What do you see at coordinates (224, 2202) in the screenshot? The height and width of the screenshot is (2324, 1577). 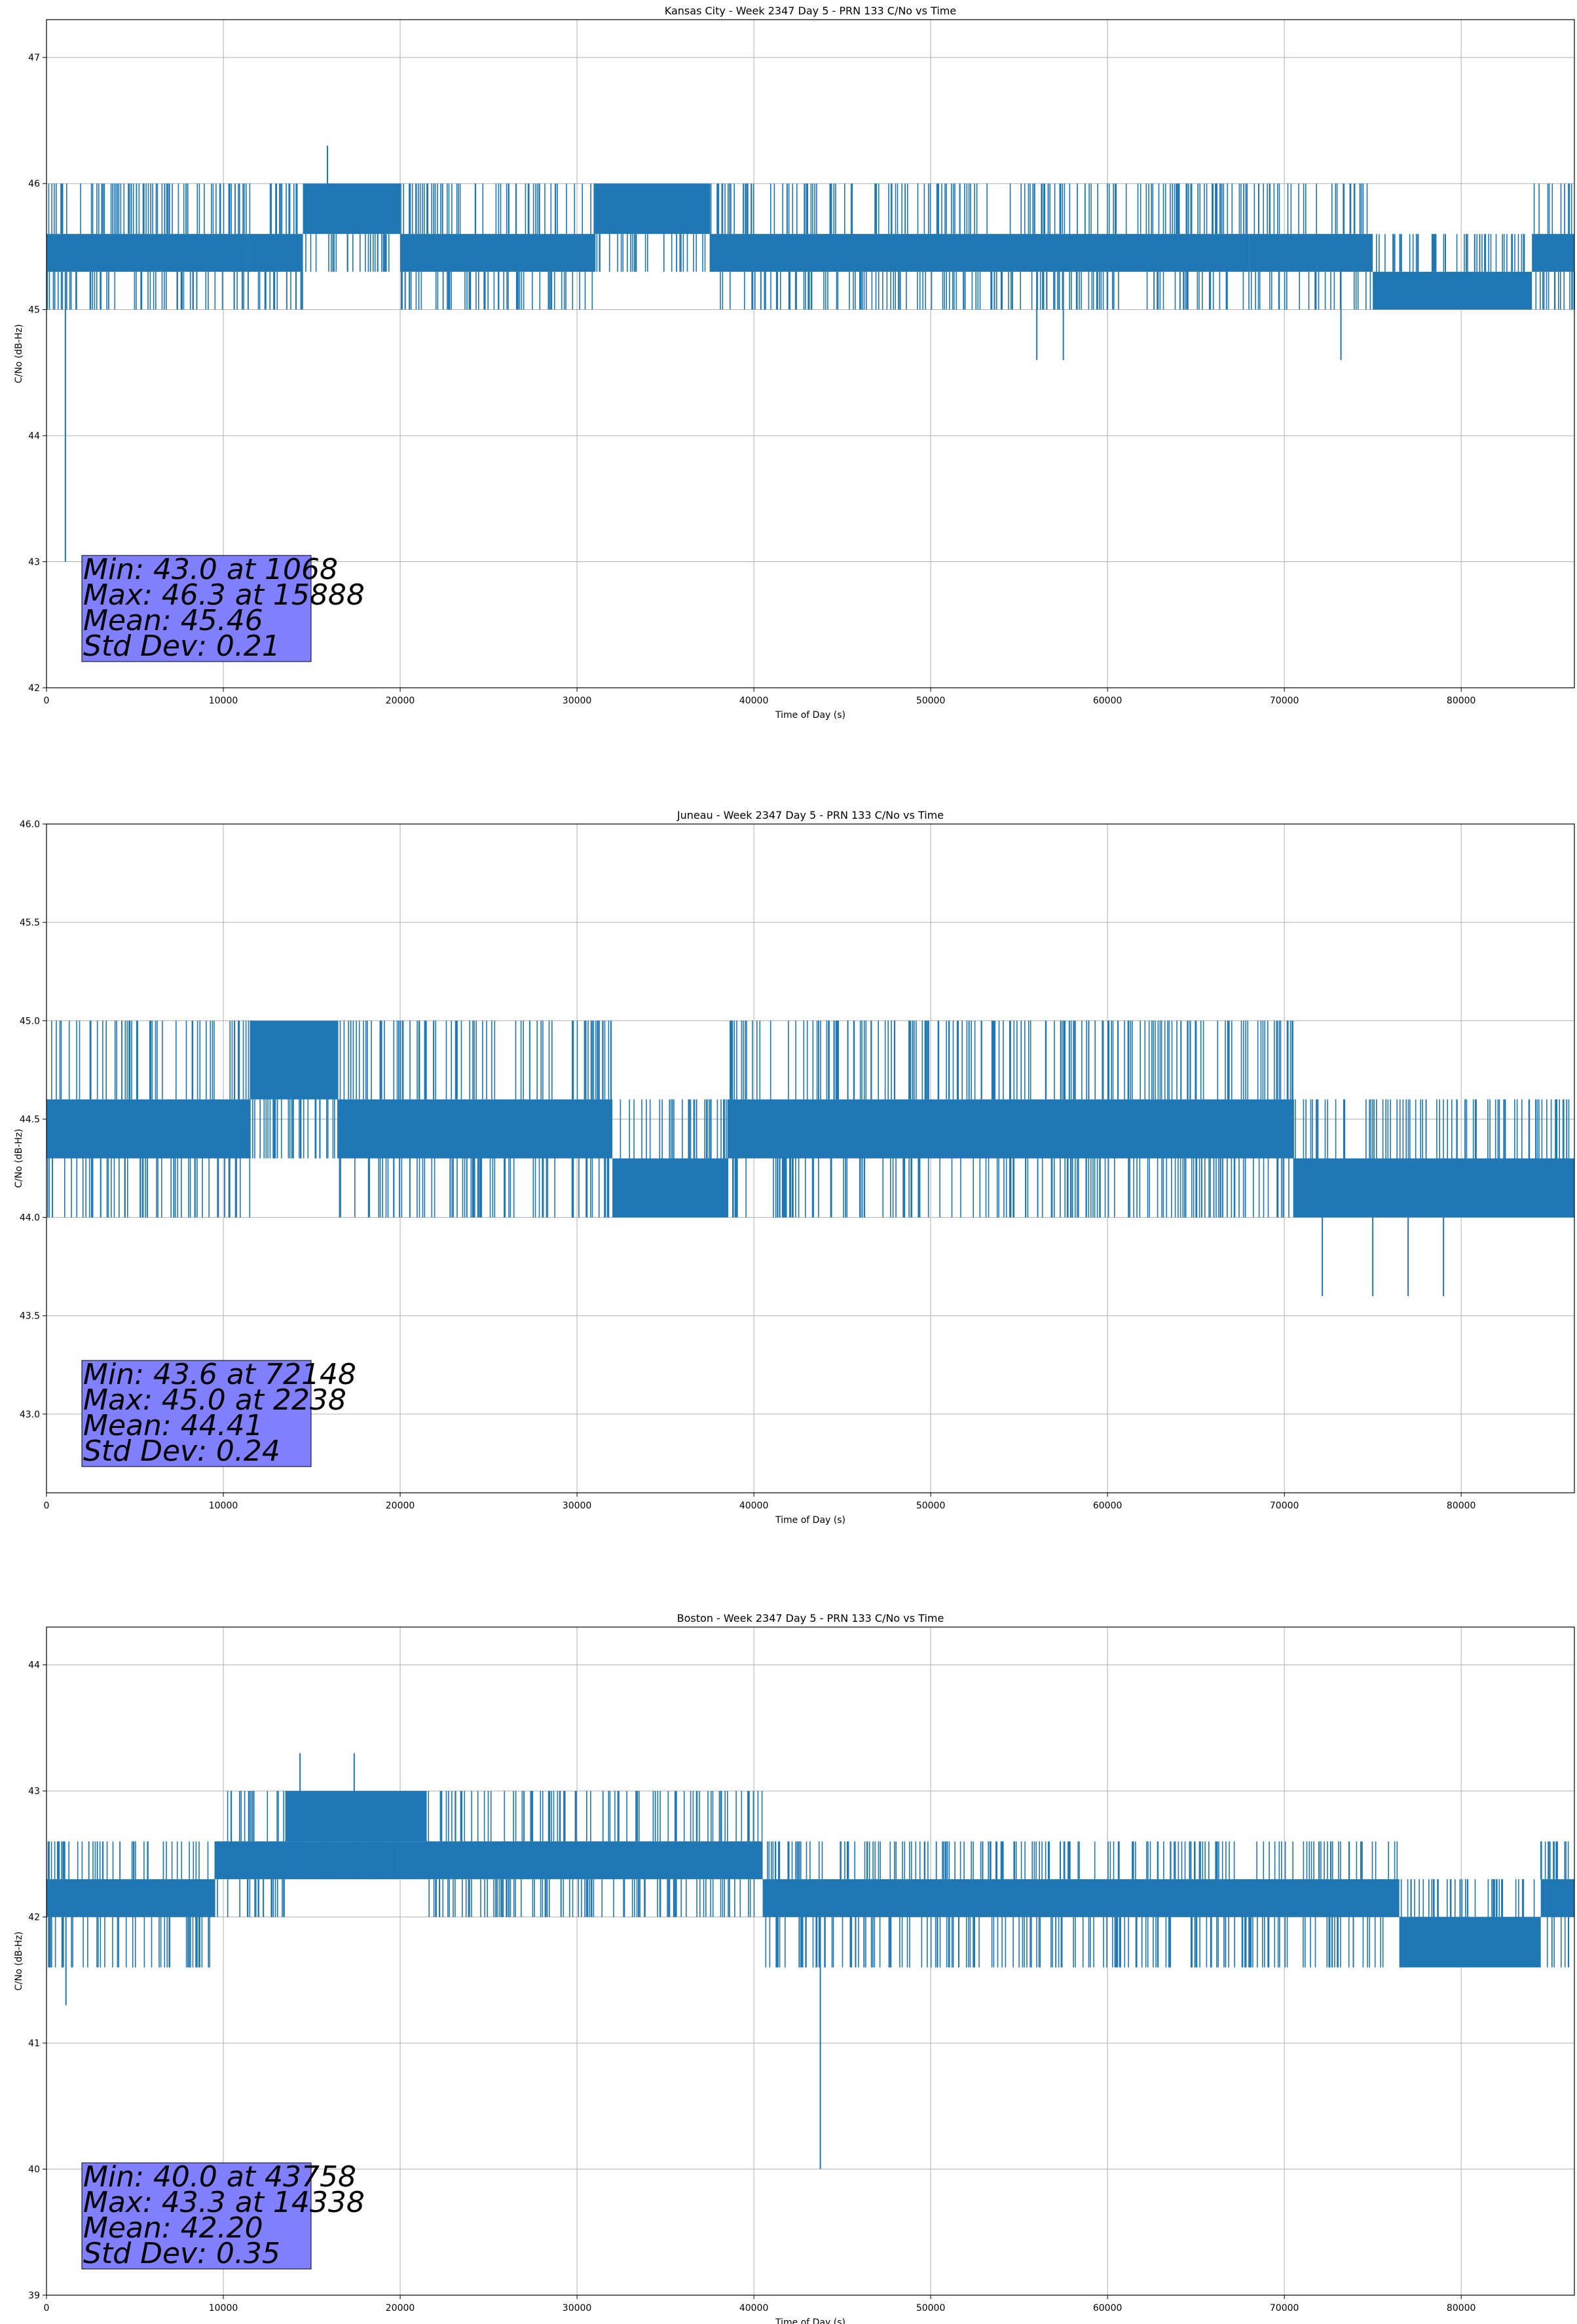 I see `stat-max: Max: 43.3 at 14338` at bounding box center [224, 2202].